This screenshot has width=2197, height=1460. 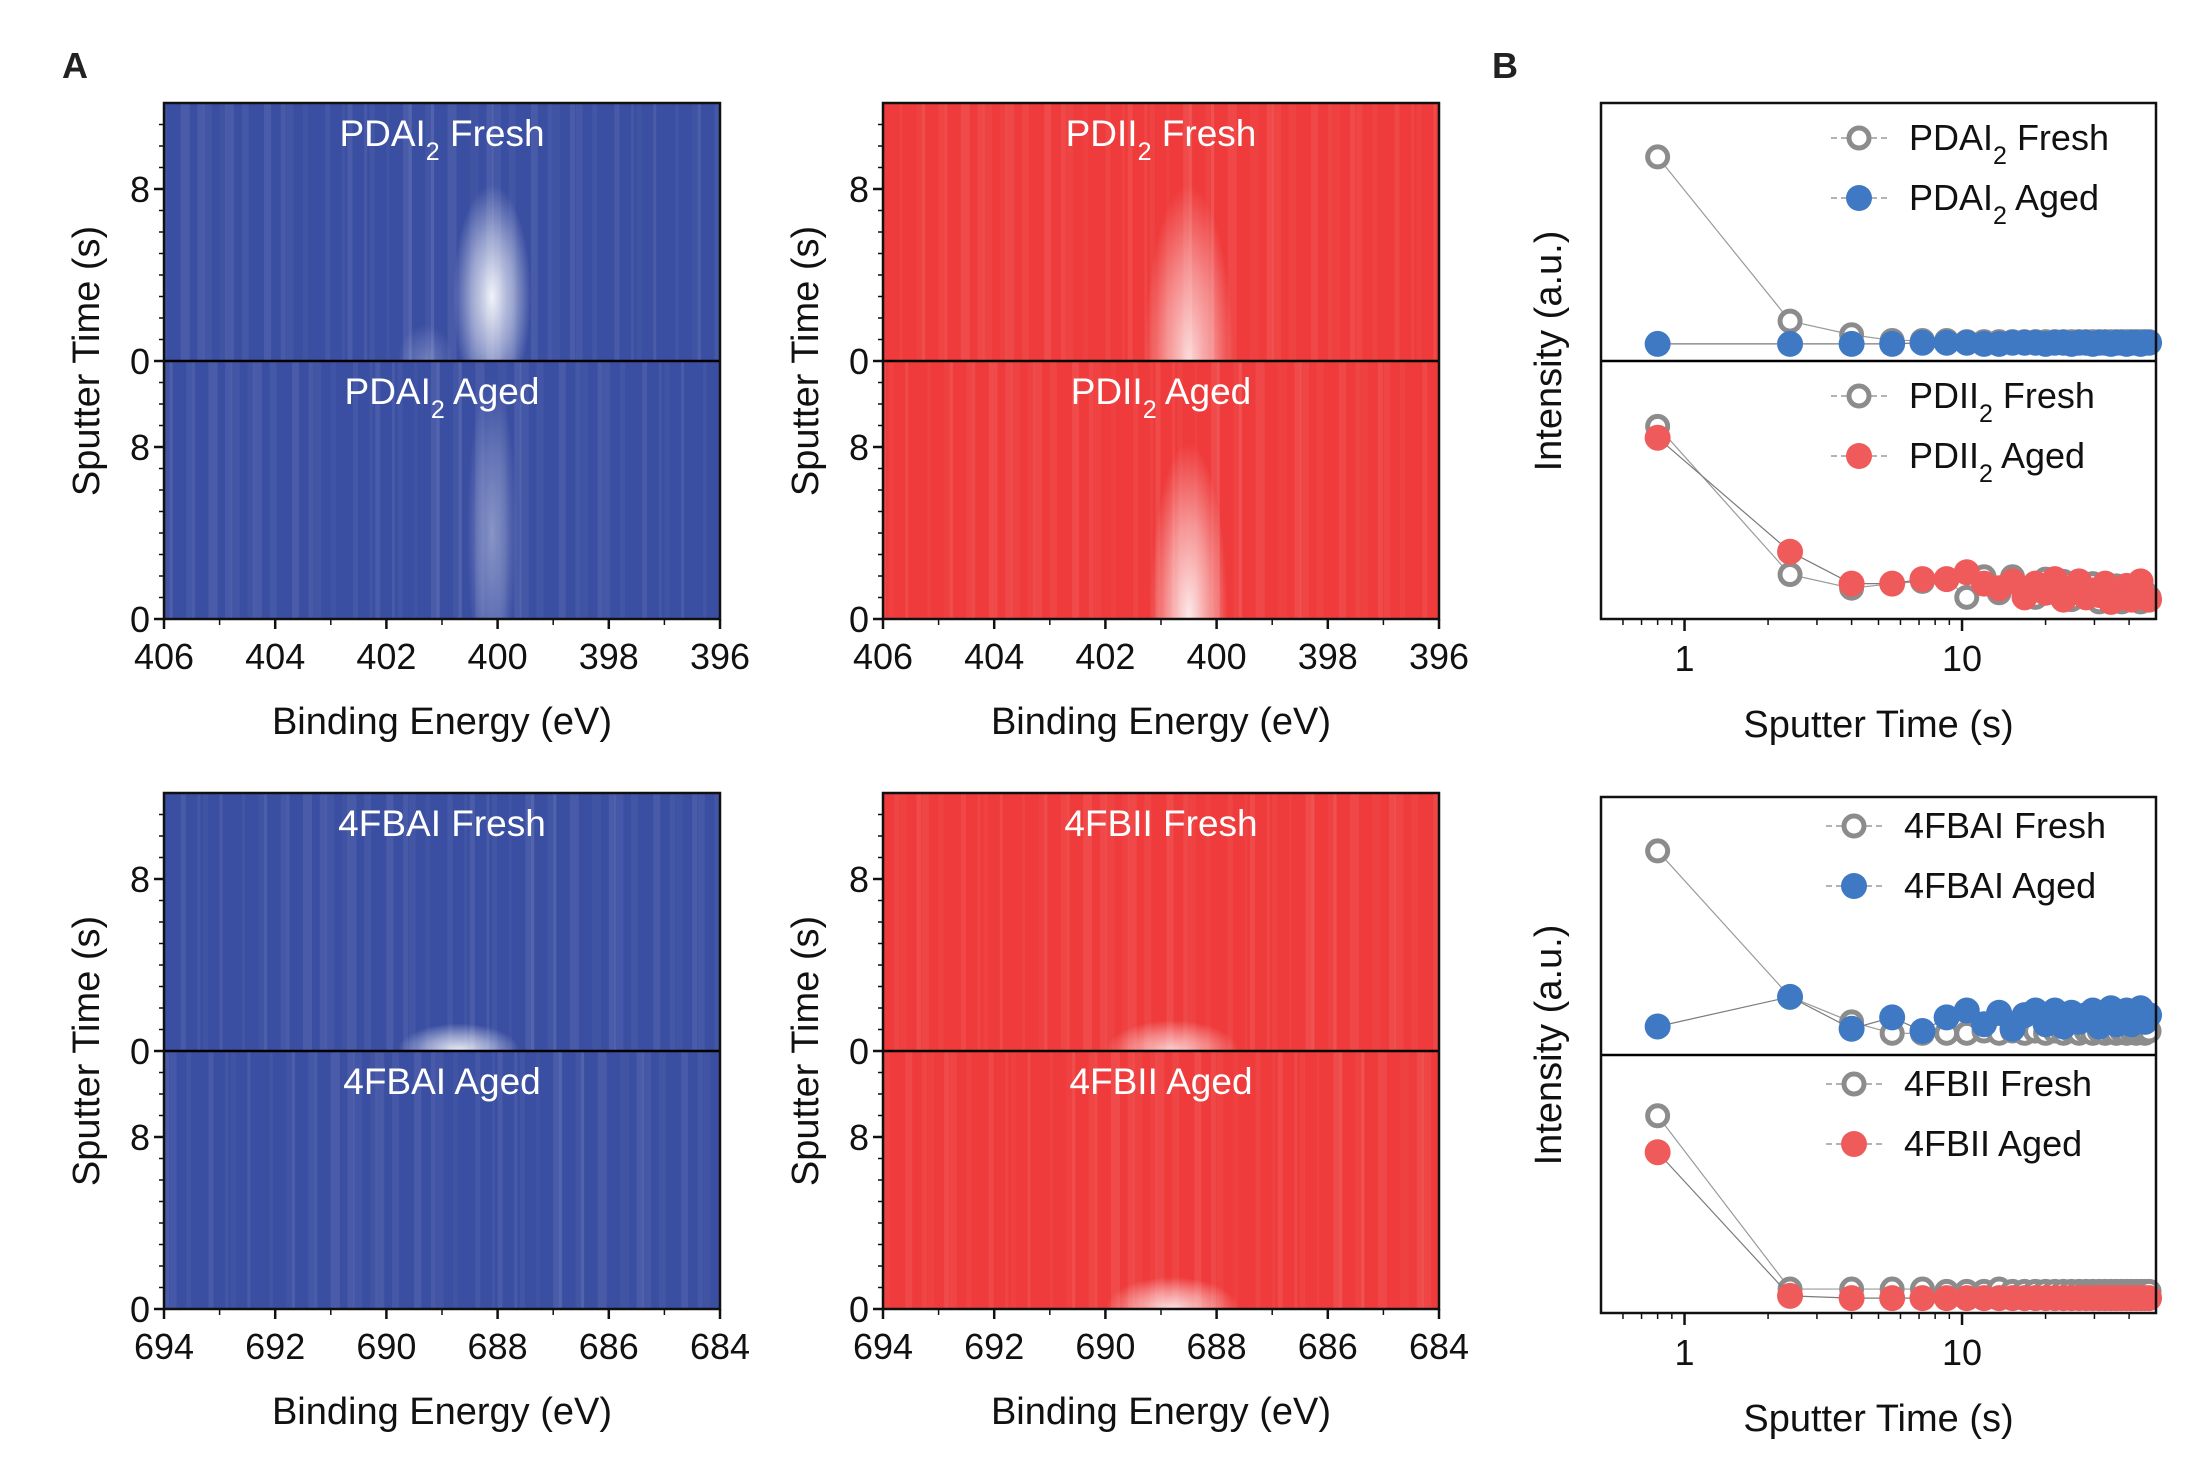 What do you see at coordinates (994, 656) in the screenshot?
I see `x-tick-label: 404` at bounding box center [994, 656].